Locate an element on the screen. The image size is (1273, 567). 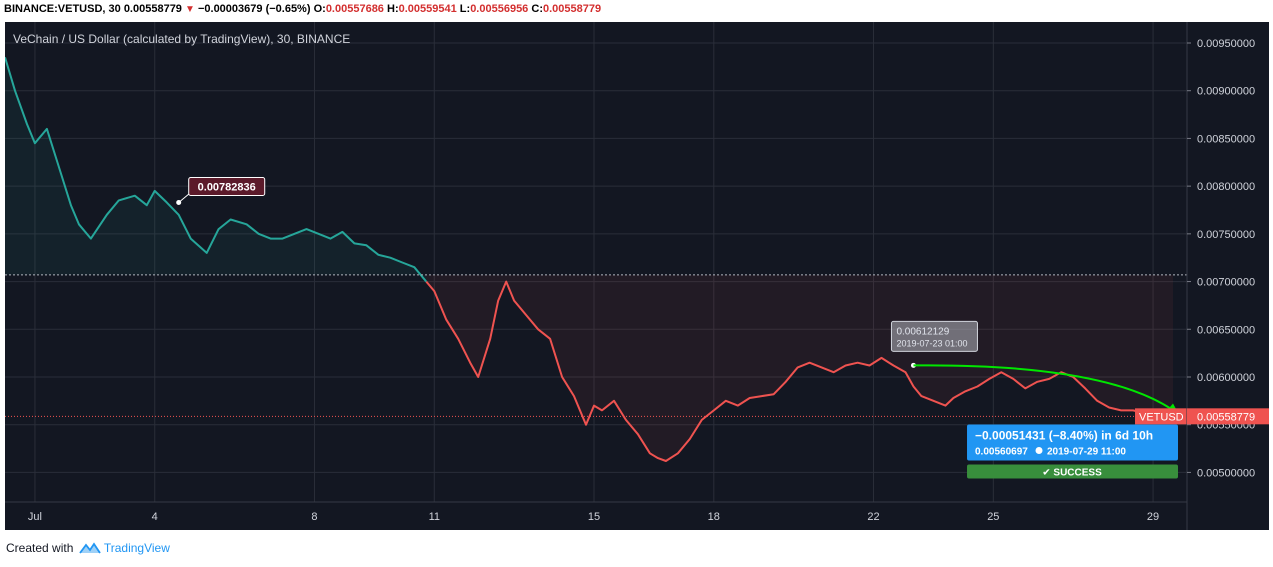
success-text: ✔ SUCCESS is located at coordinates (1072, 472).